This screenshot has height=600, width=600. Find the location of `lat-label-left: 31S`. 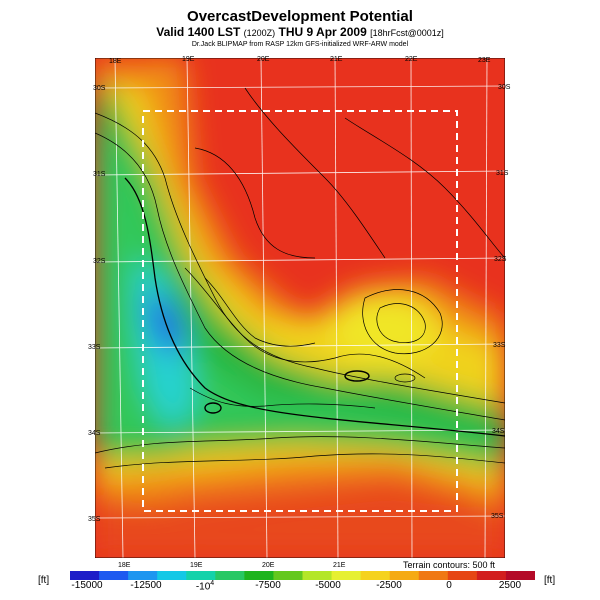

lat-label-left: 31S is located at coordinates (99, 174).